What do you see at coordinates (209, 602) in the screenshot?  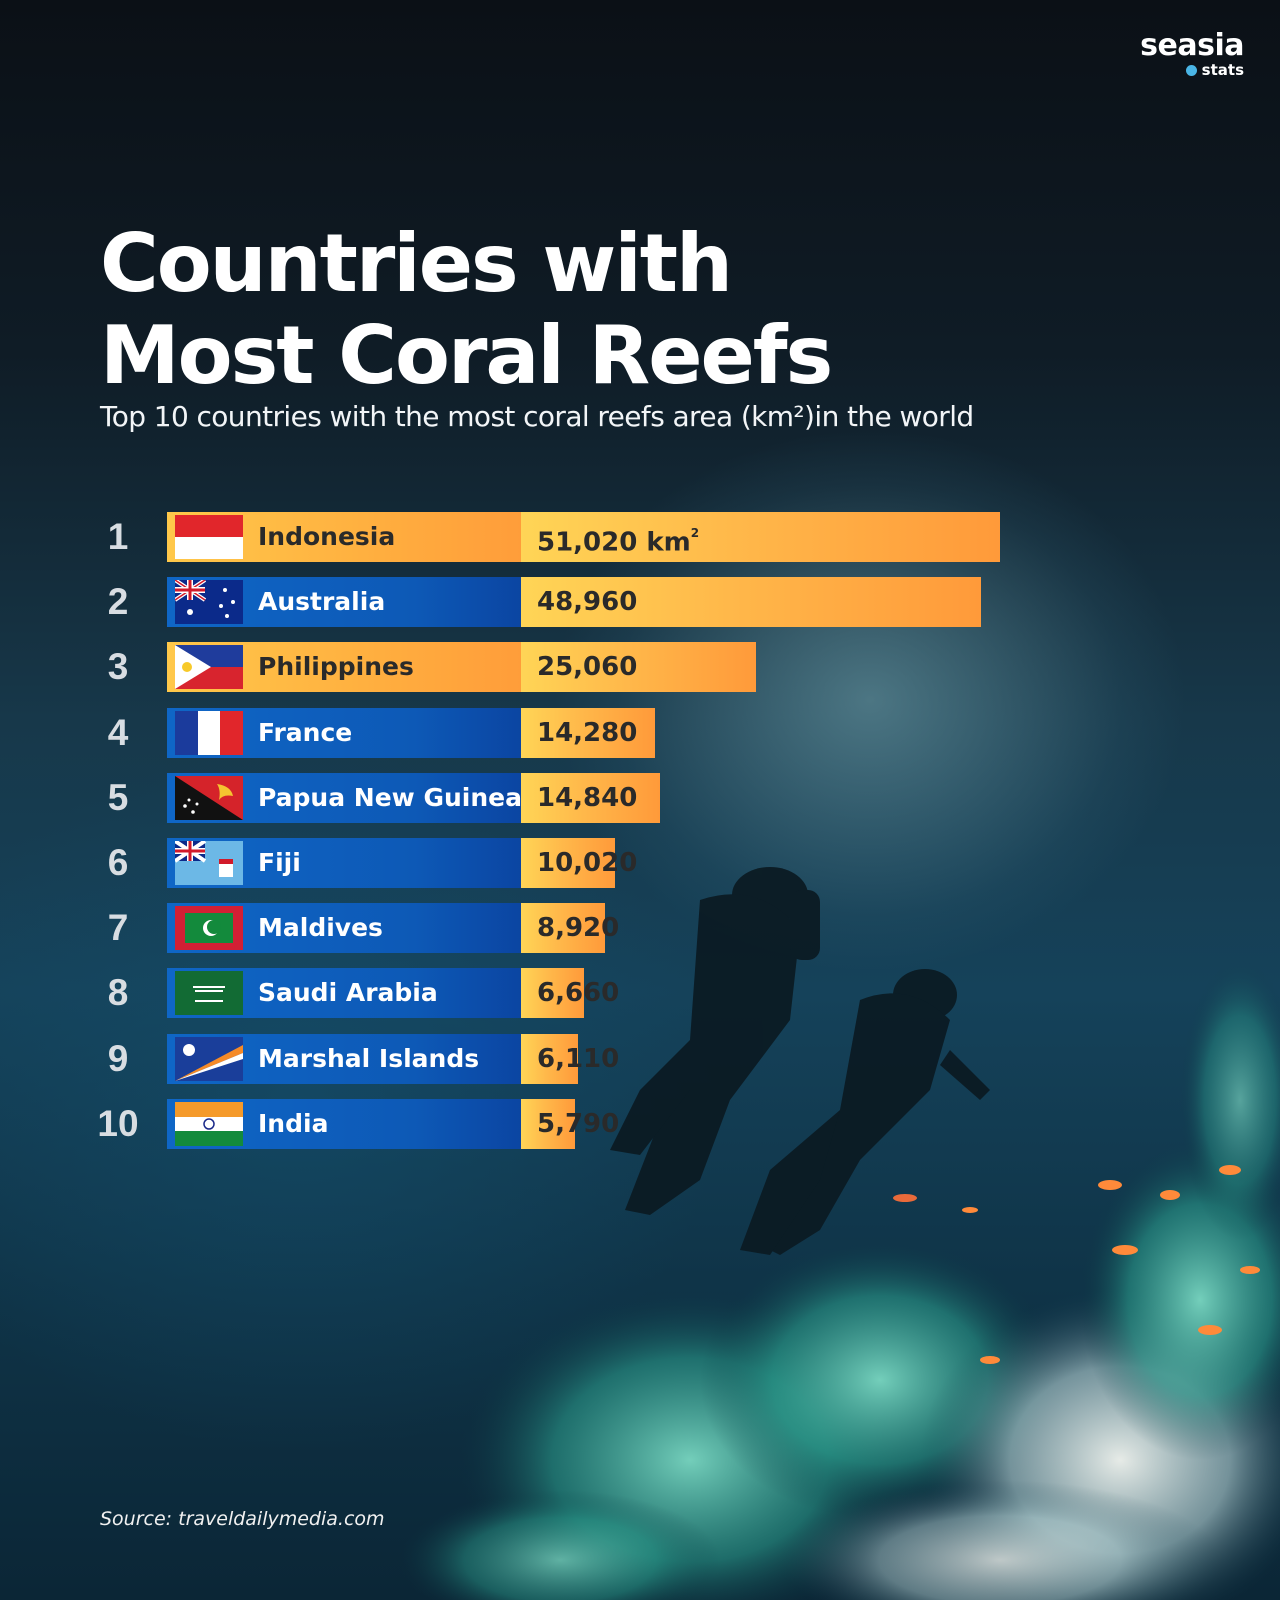 I see `australia-flag` at bounding box center [209, 602].